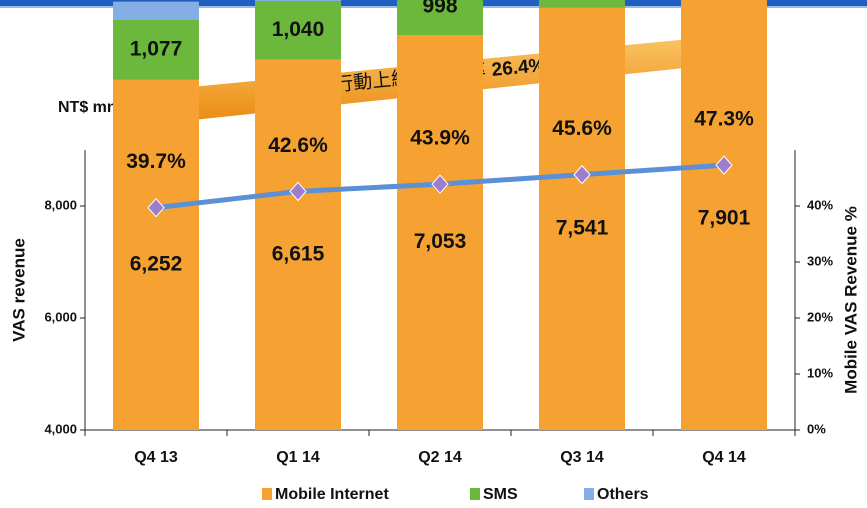 The width and height of the screenshot is (867, 508). Describe the element at coordinates (724, 457) in the screenshot. I see `x-tick-label: Q4 14` at that location.